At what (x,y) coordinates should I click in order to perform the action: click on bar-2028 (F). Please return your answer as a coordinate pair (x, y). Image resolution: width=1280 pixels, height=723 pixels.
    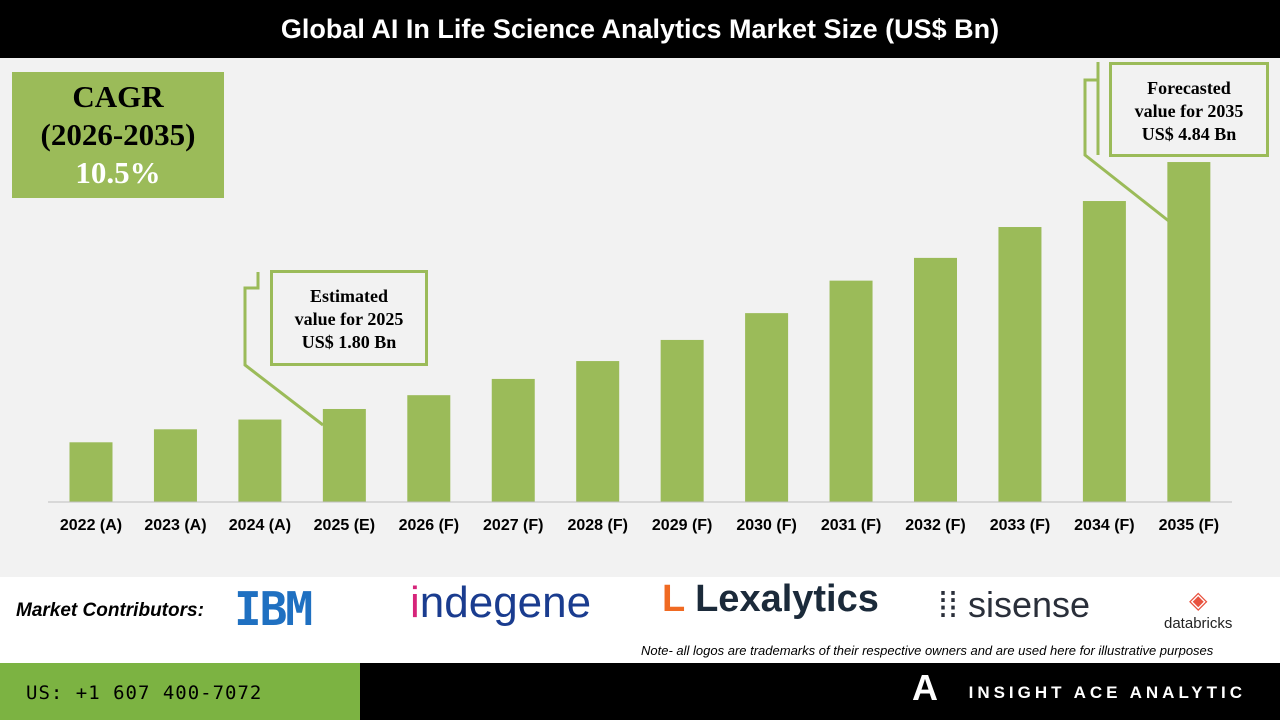
    Looking at the image, I should click on (598, 431).